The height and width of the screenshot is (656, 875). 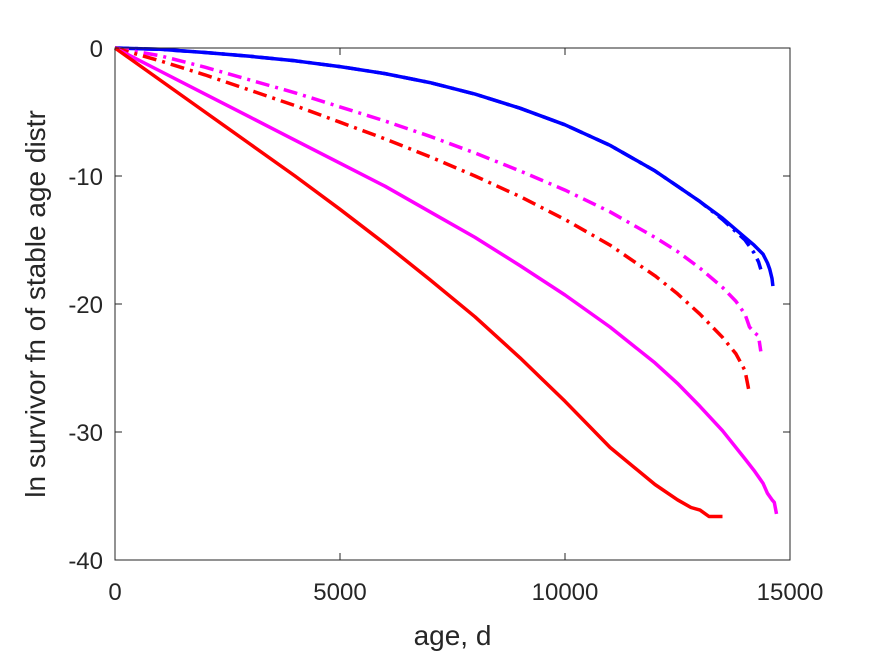 I want to click on x-tick-label: 10000, so click(x=565, y=592).